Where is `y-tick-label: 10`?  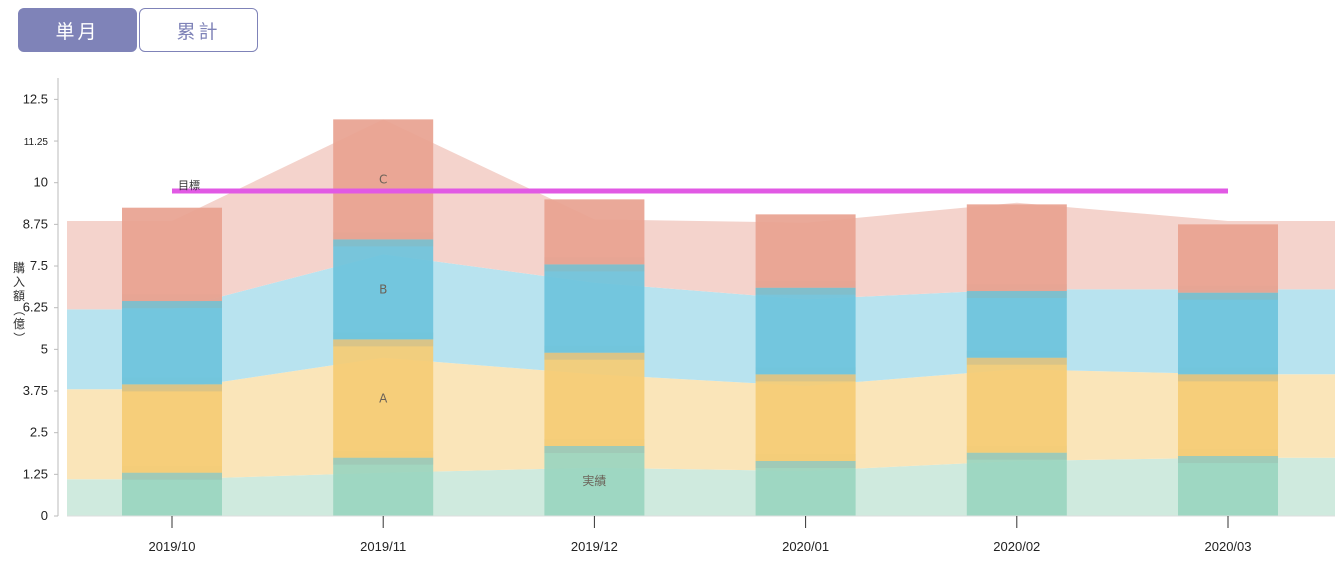
y-tick-label: 10 is located at coordinates (41, 182).